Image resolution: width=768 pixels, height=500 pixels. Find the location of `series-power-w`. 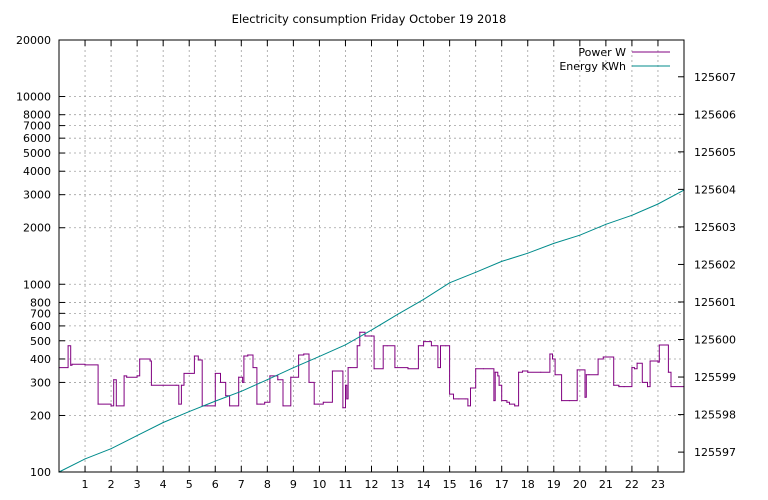

series-power-w is located at coordinates (371, 370).